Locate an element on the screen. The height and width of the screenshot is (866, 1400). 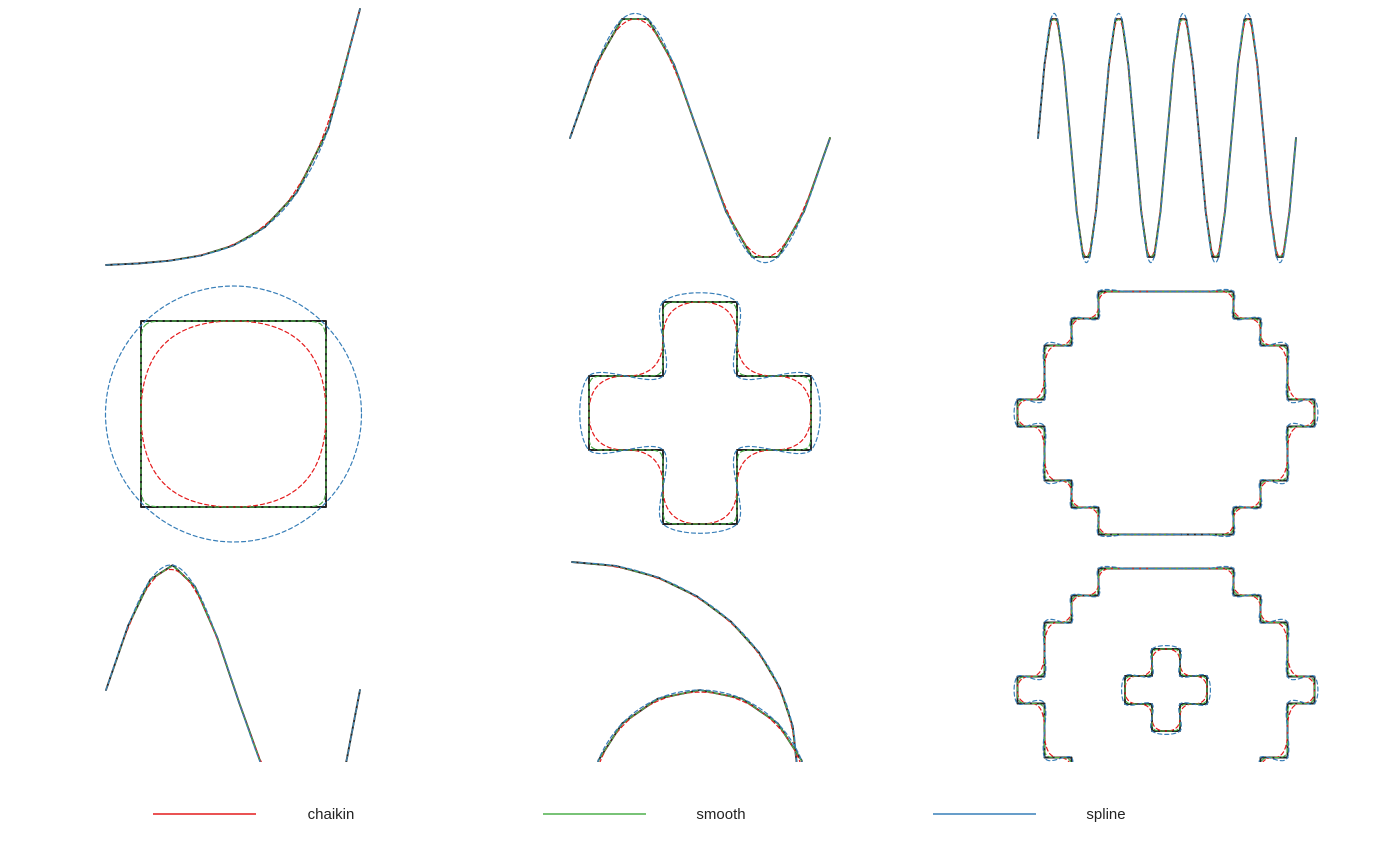
panel-sine-wave is located at coordinates (700, 137).